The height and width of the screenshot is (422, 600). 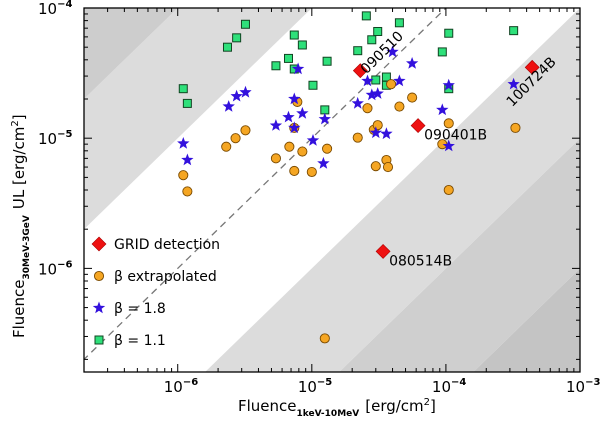 What do you see at coordinates (167, 245) in the screenshot?
I see `legend-label: GRID detection` at bounding box center [167, 245].